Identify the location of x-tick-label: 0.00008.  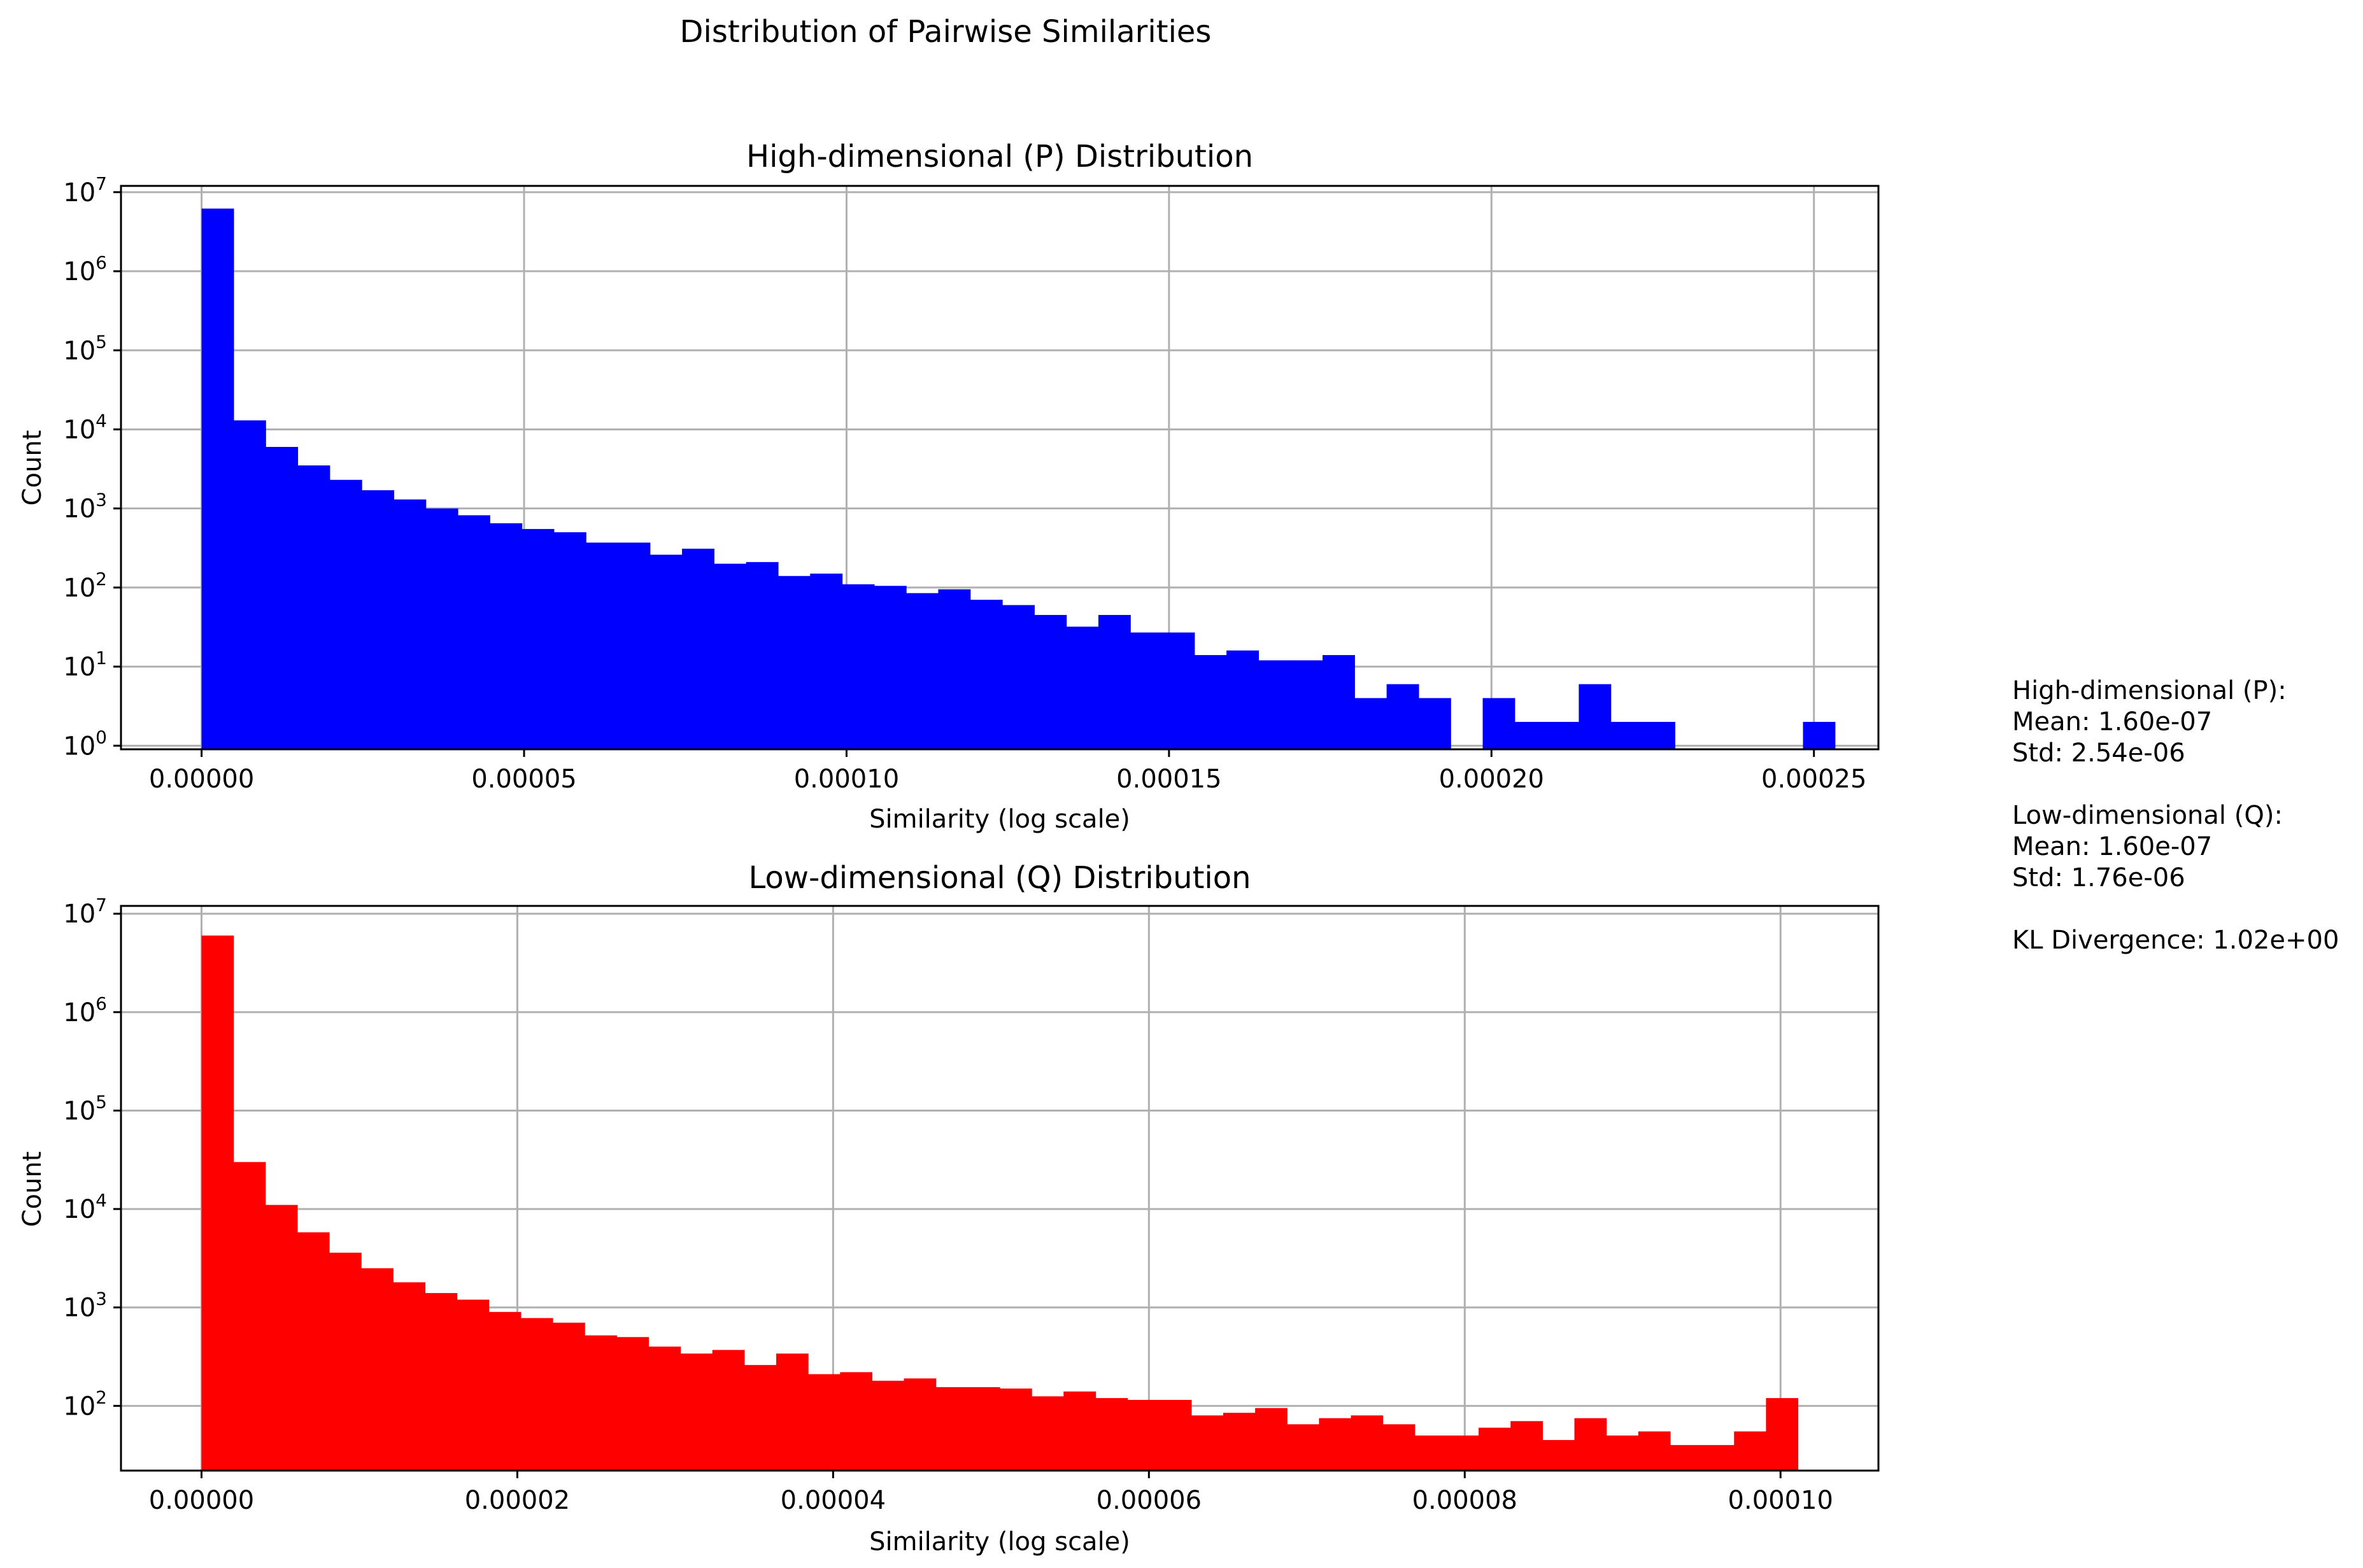
(1464, 1500).